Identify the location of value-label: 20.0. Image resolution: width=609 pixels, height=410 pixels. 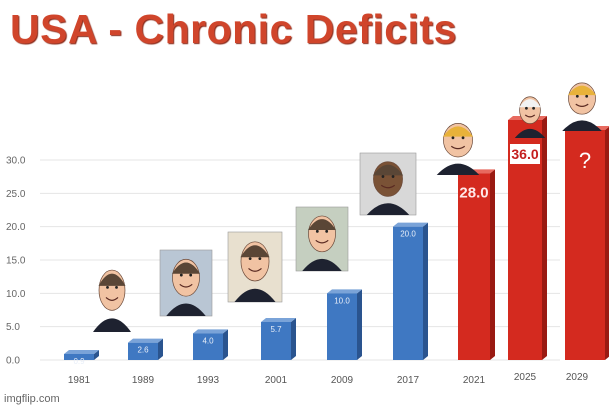
(408, 234).